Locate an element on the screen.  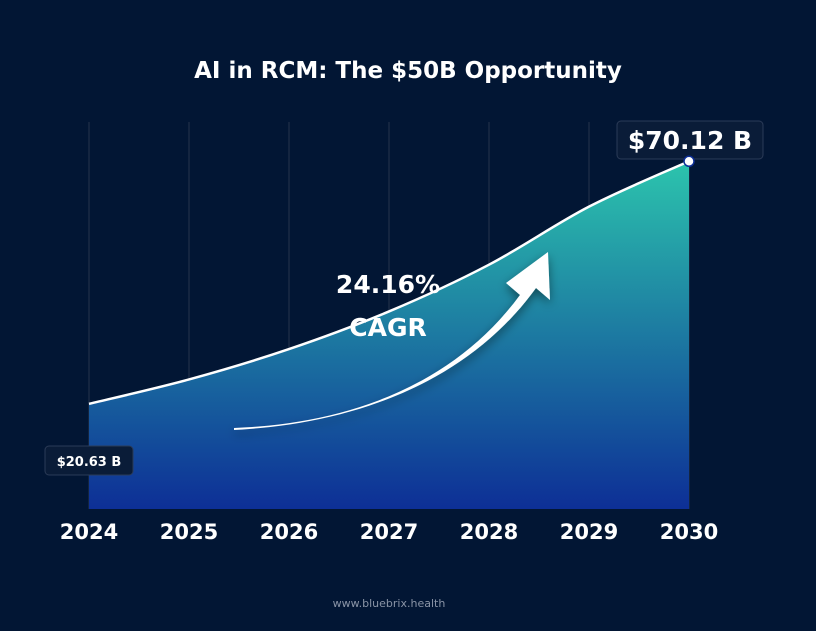
cagr-value: 24.16% is located at coordinates (388, 284).